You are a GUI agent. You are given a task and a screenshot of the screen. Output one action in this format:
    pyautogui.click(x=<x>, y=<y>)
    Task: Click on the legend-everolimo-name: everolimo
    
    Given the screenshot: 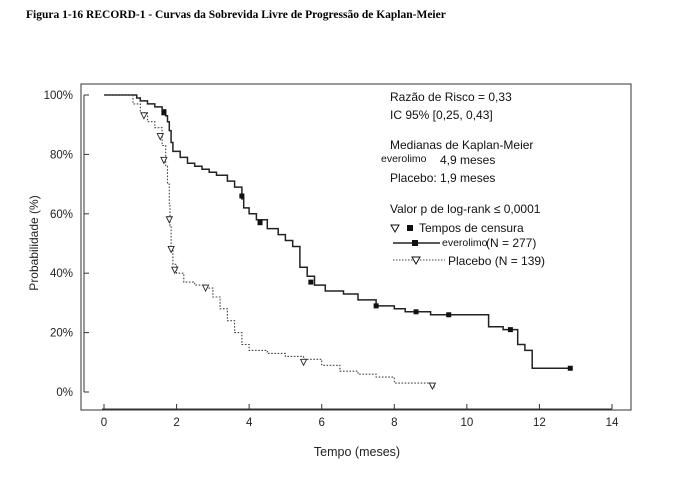 What is the action you would take?
    pyautogui.click(x=465, y=243)
    